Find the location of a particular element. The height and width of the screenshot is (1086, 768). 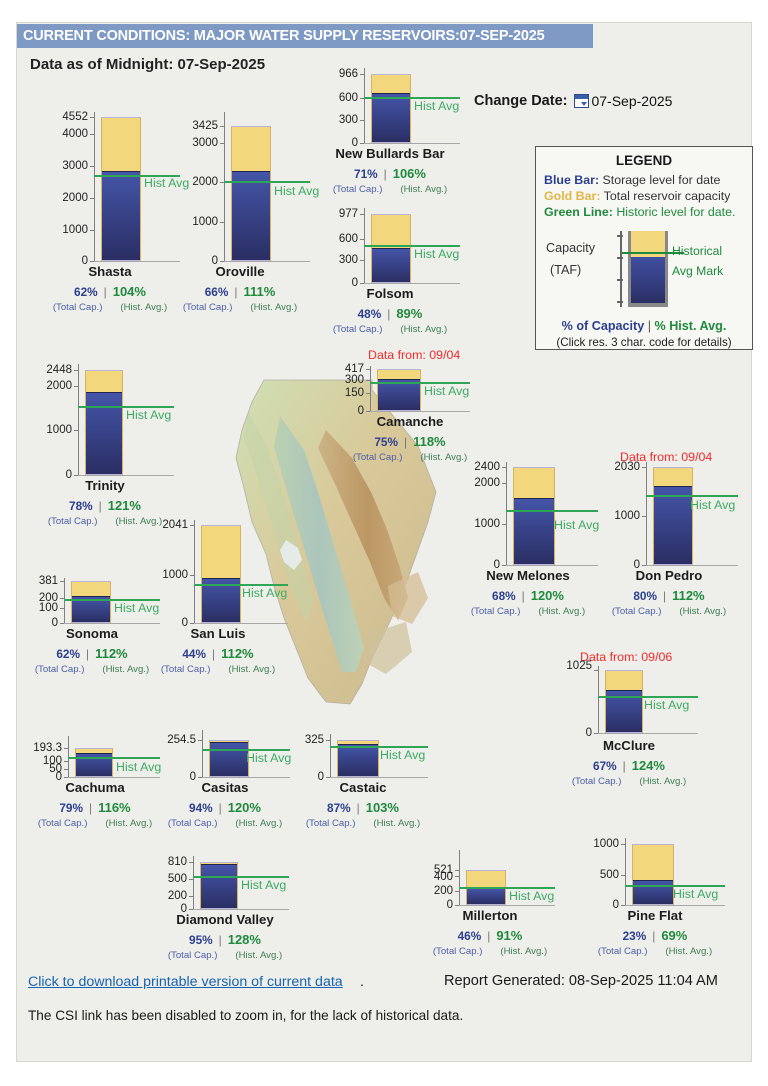

reservoir-name: Don Pedro is located at coordinates (669, 575).